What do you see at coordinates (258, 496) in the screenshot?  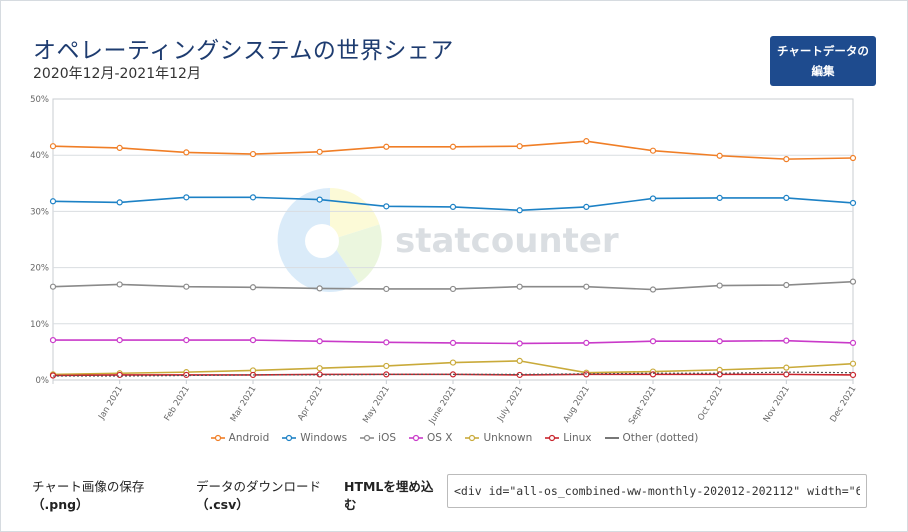 I see `download-csv-link: データのダウンロード （.csv）` at bounding box center [258, 496].